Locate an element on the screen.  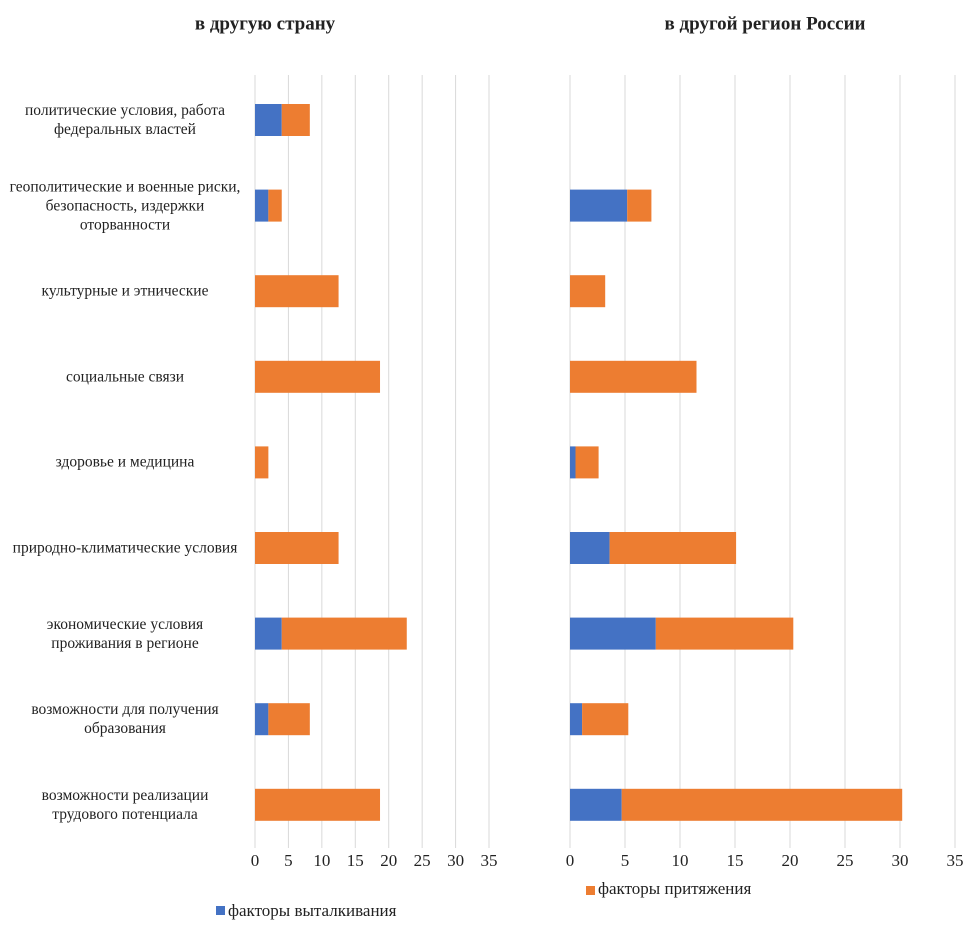
chart-title: в другую страну is located at coordinates (265, 23).